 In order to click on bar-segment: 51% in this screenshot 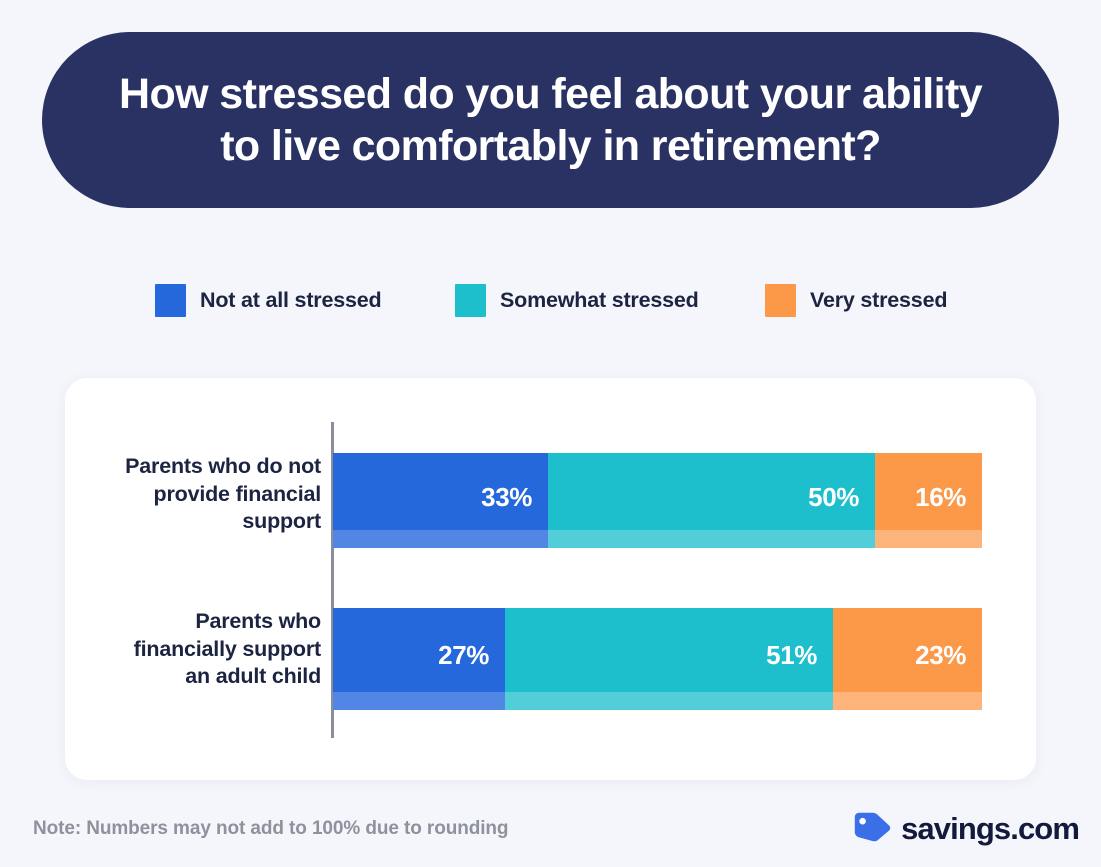, I will do `click(669, 659)`.